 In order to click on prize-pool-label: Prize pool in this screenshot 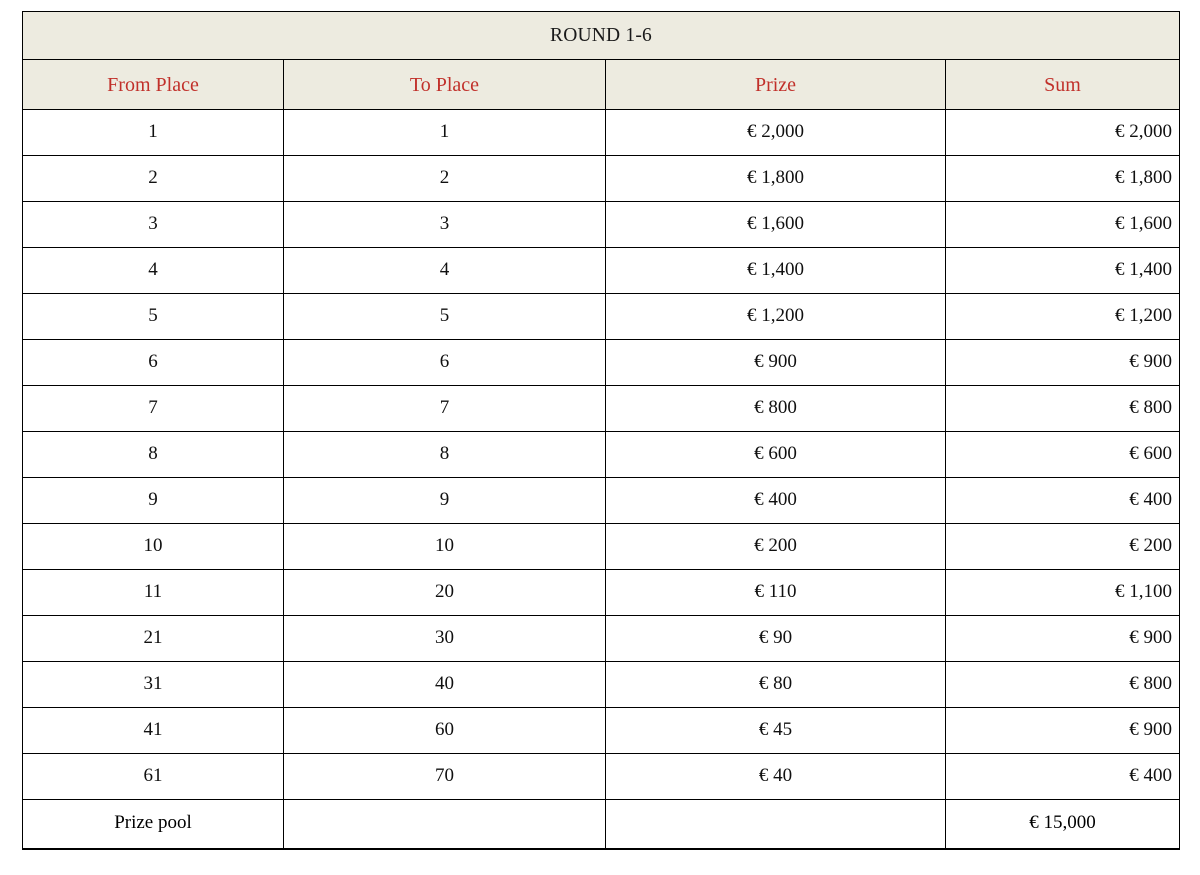, I will do `click(153, 824)`.